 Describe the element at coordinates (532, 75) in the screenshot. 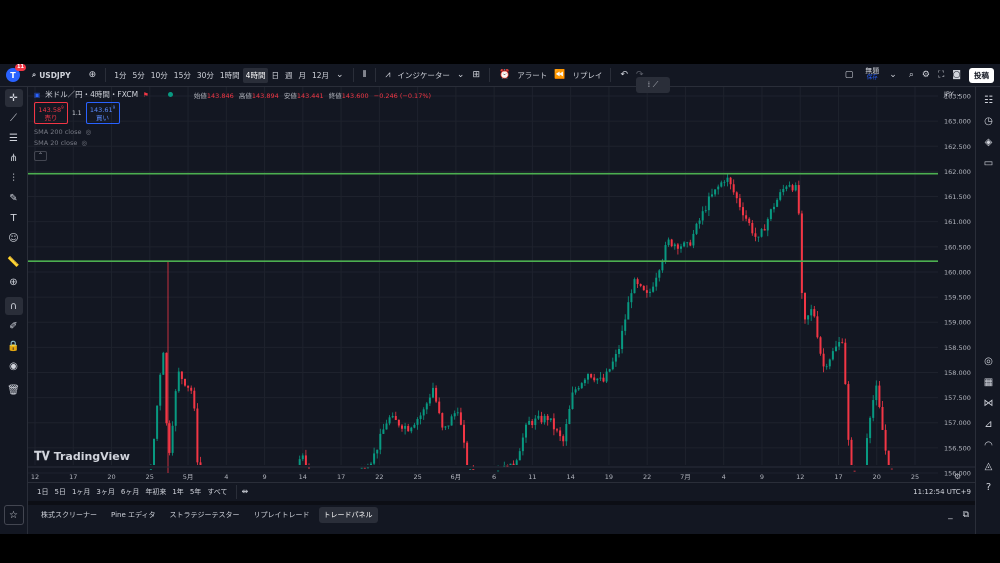

I see `alert-button: アラート` at that location.